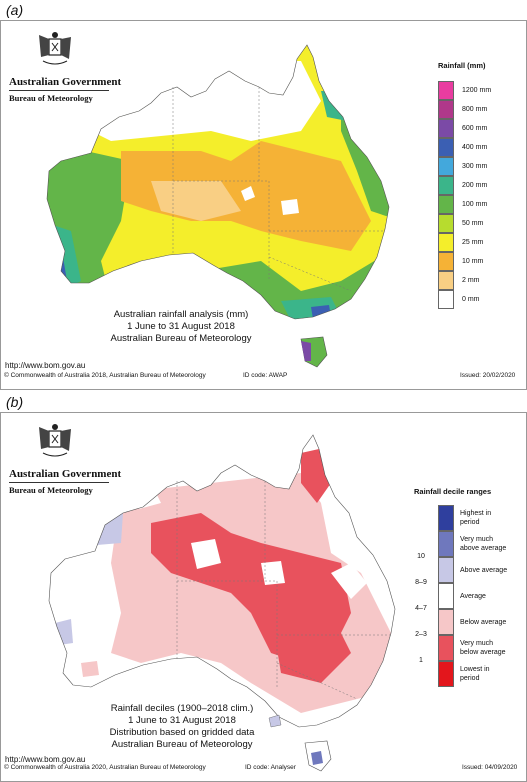 This screenshot has width=527, height=782. Describe the element at coordinates (306, 351) in the screenshot. I see `tasmania-west-wet-zone` at that location.